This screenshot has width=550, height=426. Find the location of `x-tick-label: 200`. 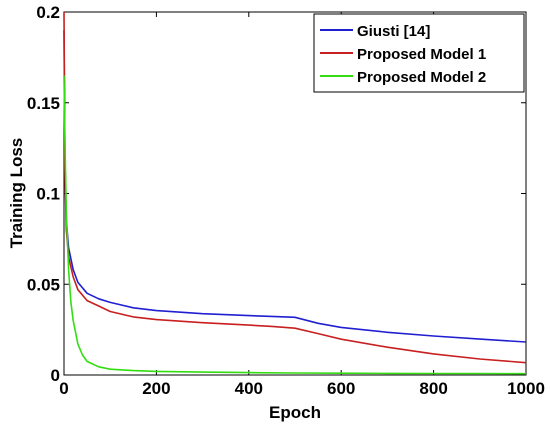

x-tick-label: 200 is located at coordinates (156, 388).